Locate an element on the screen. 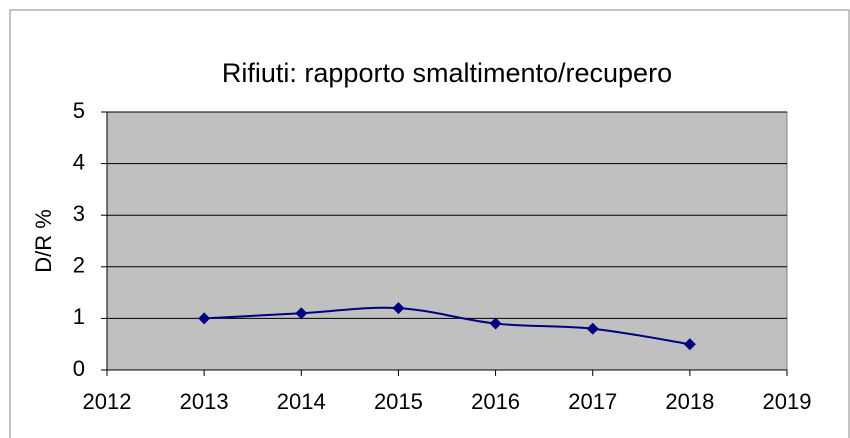  y-axis-label: D/R % is located at coordinates (43, 241).